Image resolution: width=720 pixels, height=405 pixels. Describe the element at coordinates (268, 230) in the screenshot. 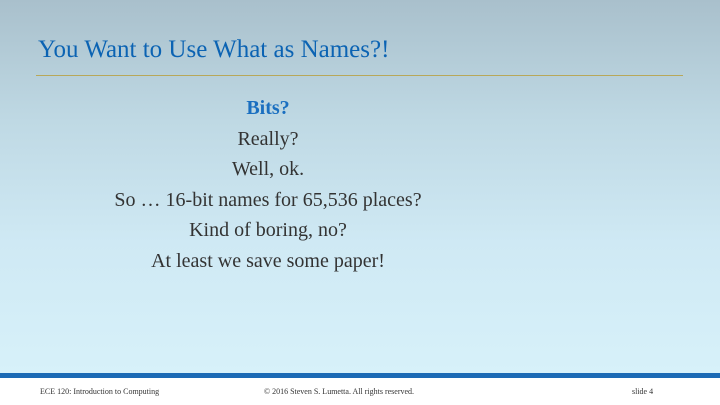

I see `body-line-kind-of-boring: Kind of boring, no?` at that location.